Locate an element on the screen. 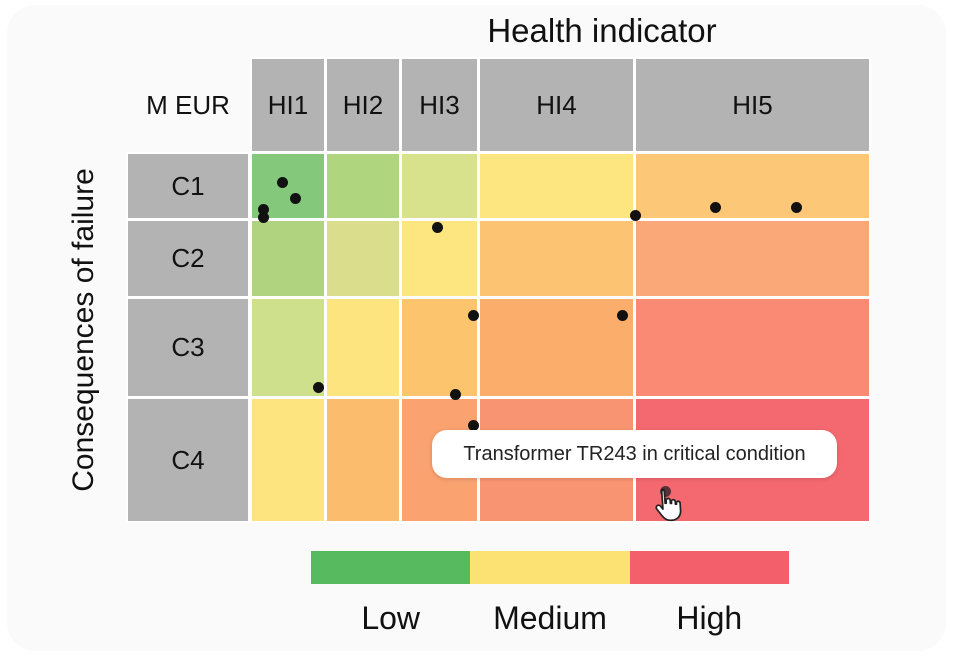 This screenshot has width=953, height=656. cell-hi5-c3 is located at coordinates (752, 347).